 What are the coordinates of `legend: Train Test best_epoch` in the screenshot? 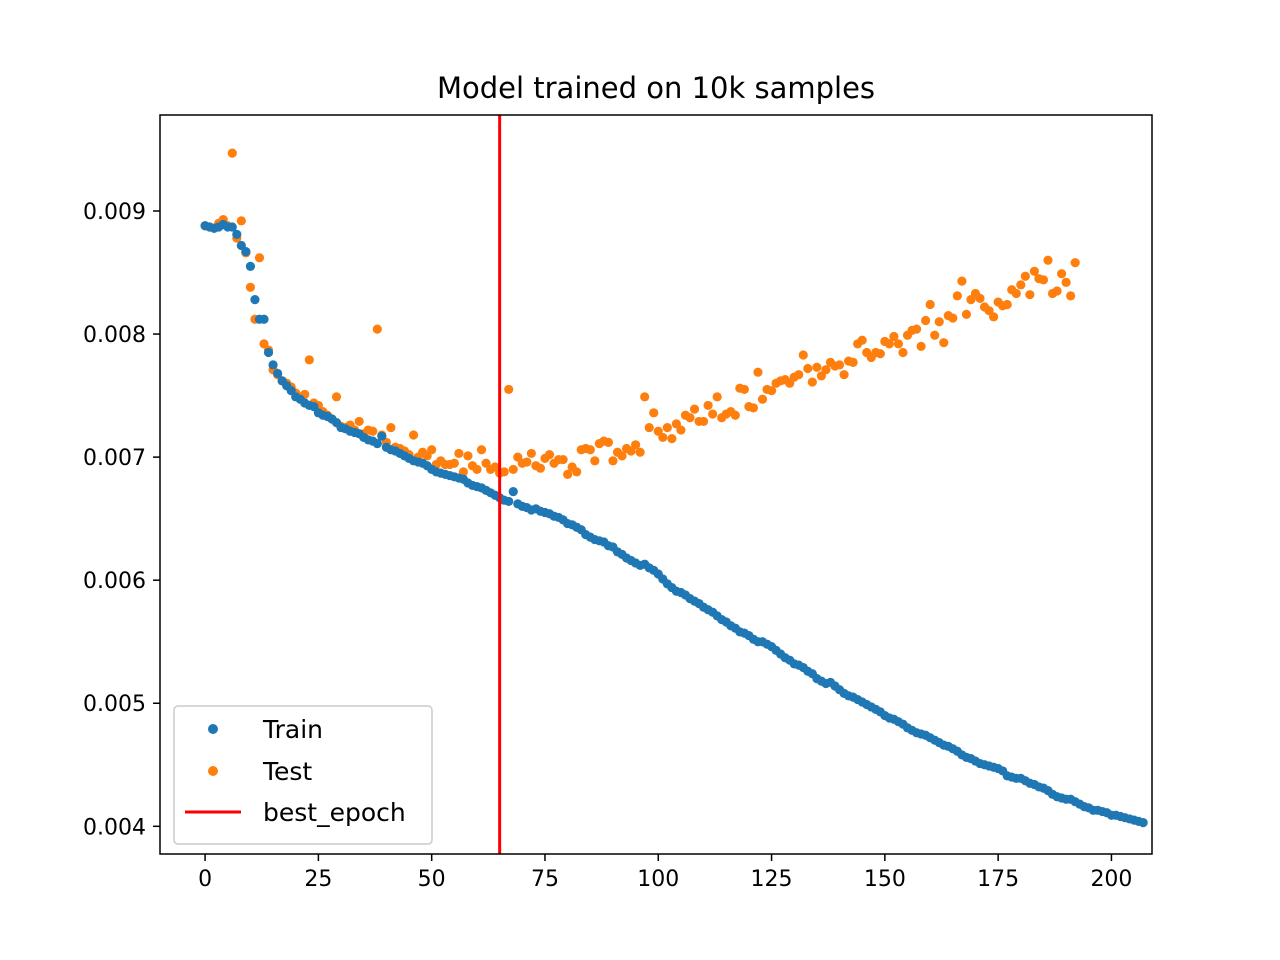 It's located at (303, 775).